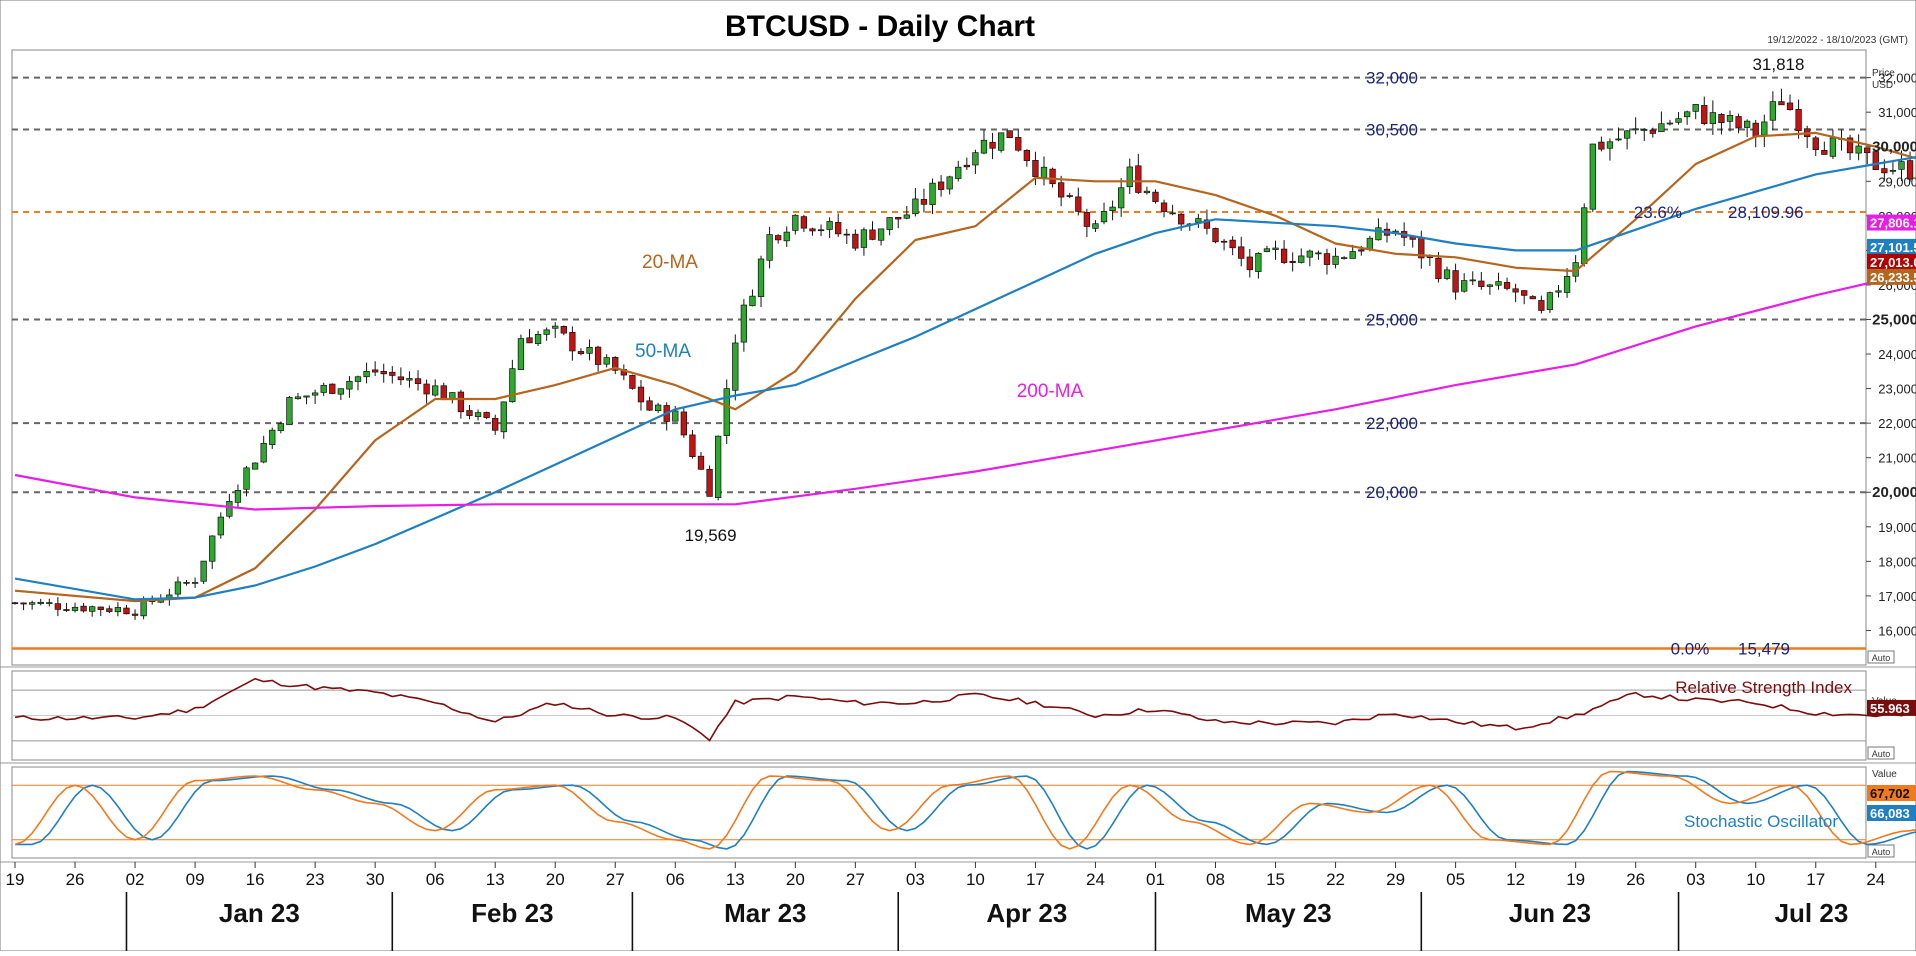 The width and height of the screenshot is (1916, 956). What do you see at coordinates (1761, 821) in the screenshot?
I see `stochastic-title: Stochastic Oscillator` at bounding box center [1761, 821].